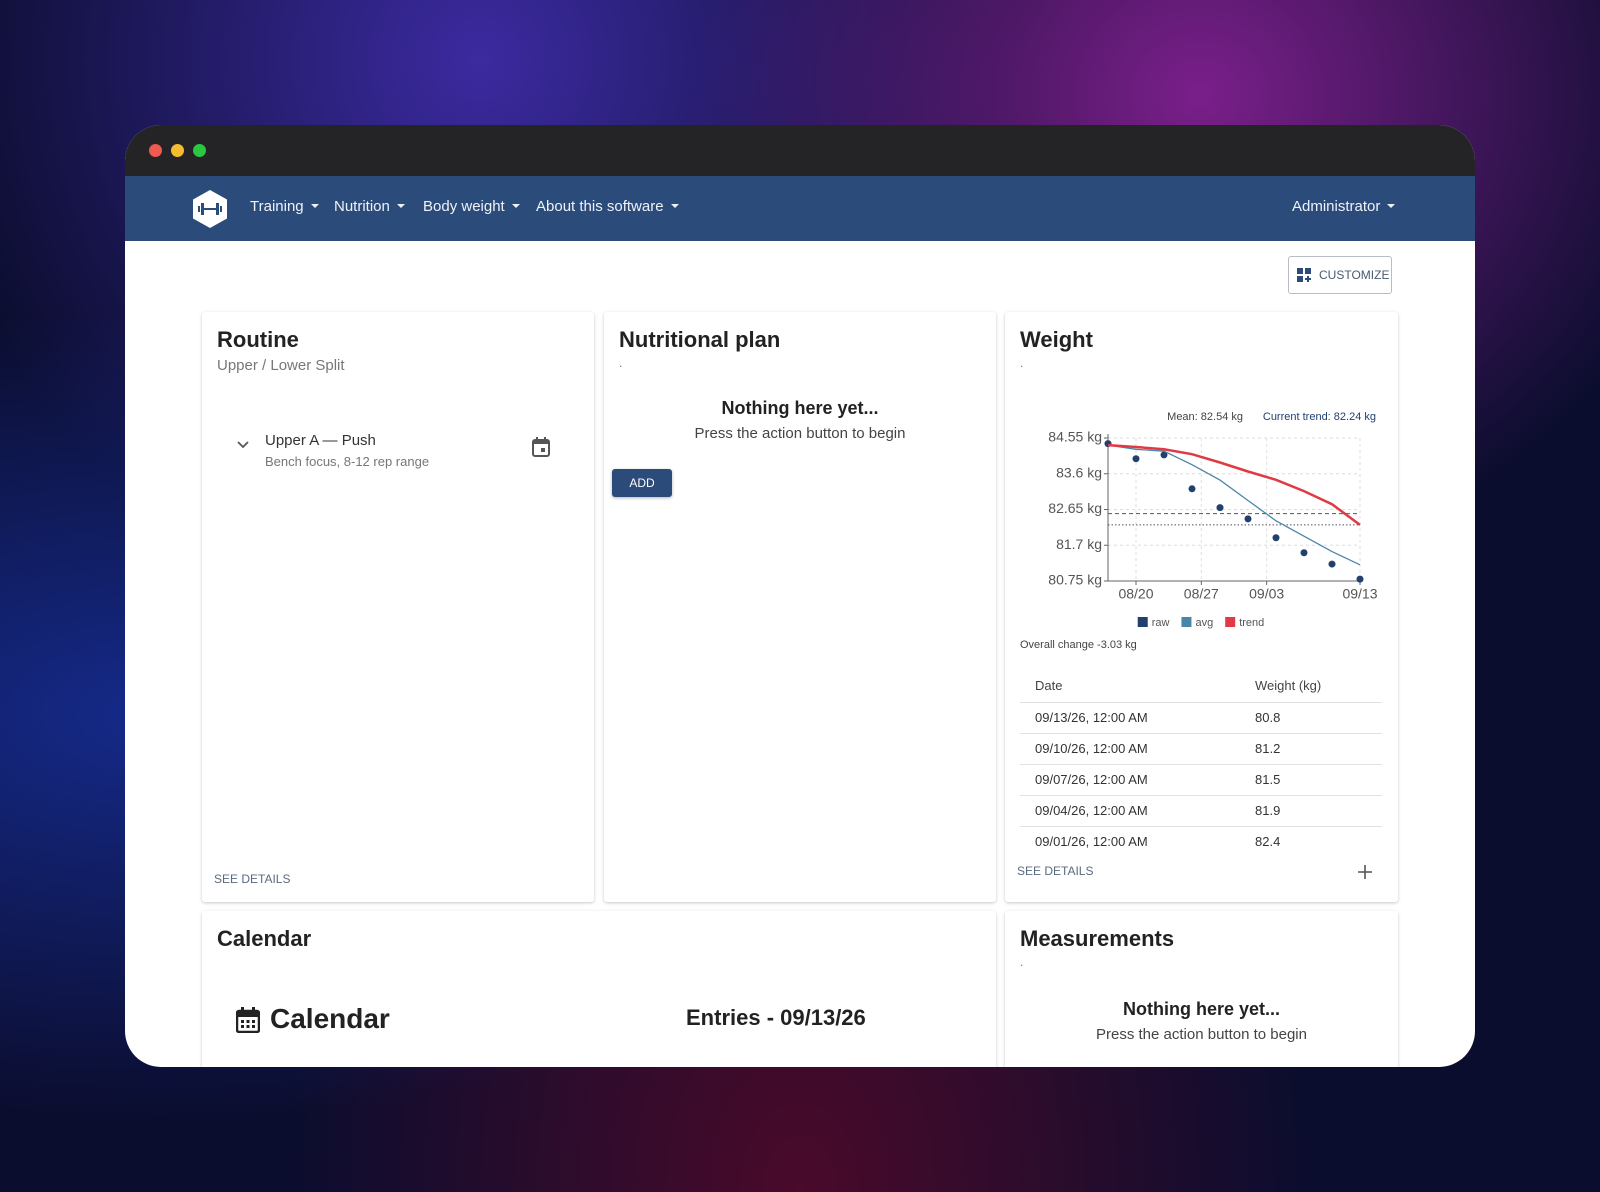  I want to click on table-header: Date, so click(1049, 685).